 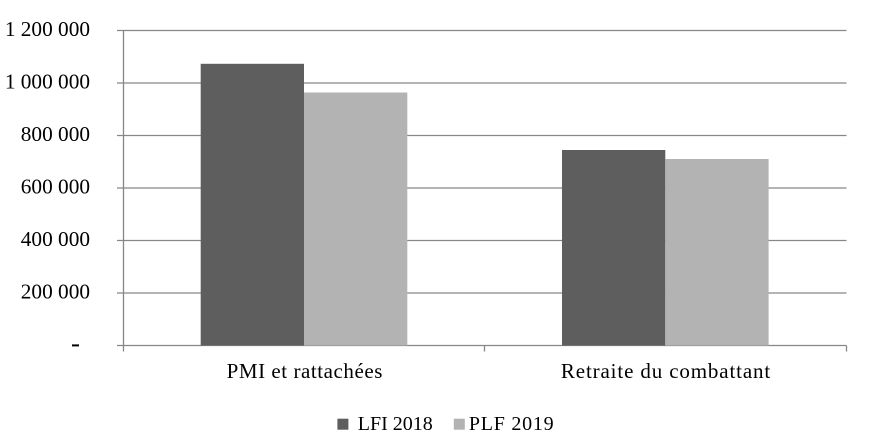 I want to click on svg-text: PLF 2019, so click(x=511, y=424).